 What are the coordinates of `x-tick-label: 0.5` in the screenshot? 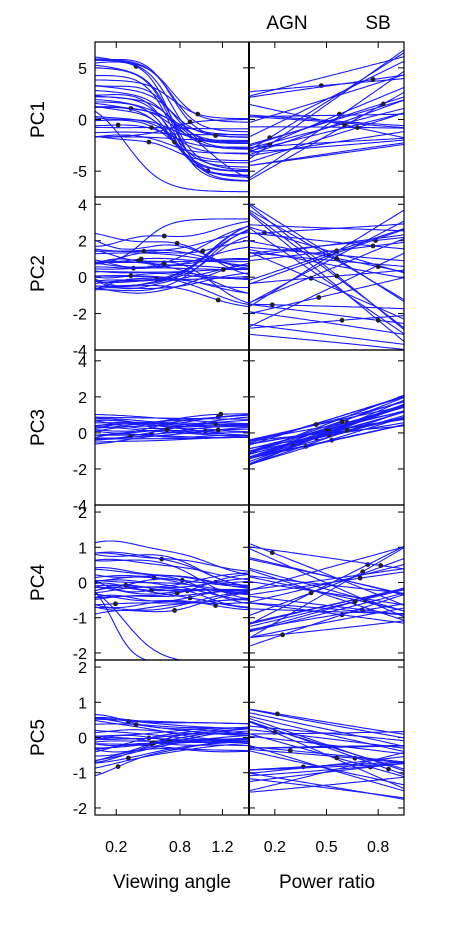 It's located at (326, 847).